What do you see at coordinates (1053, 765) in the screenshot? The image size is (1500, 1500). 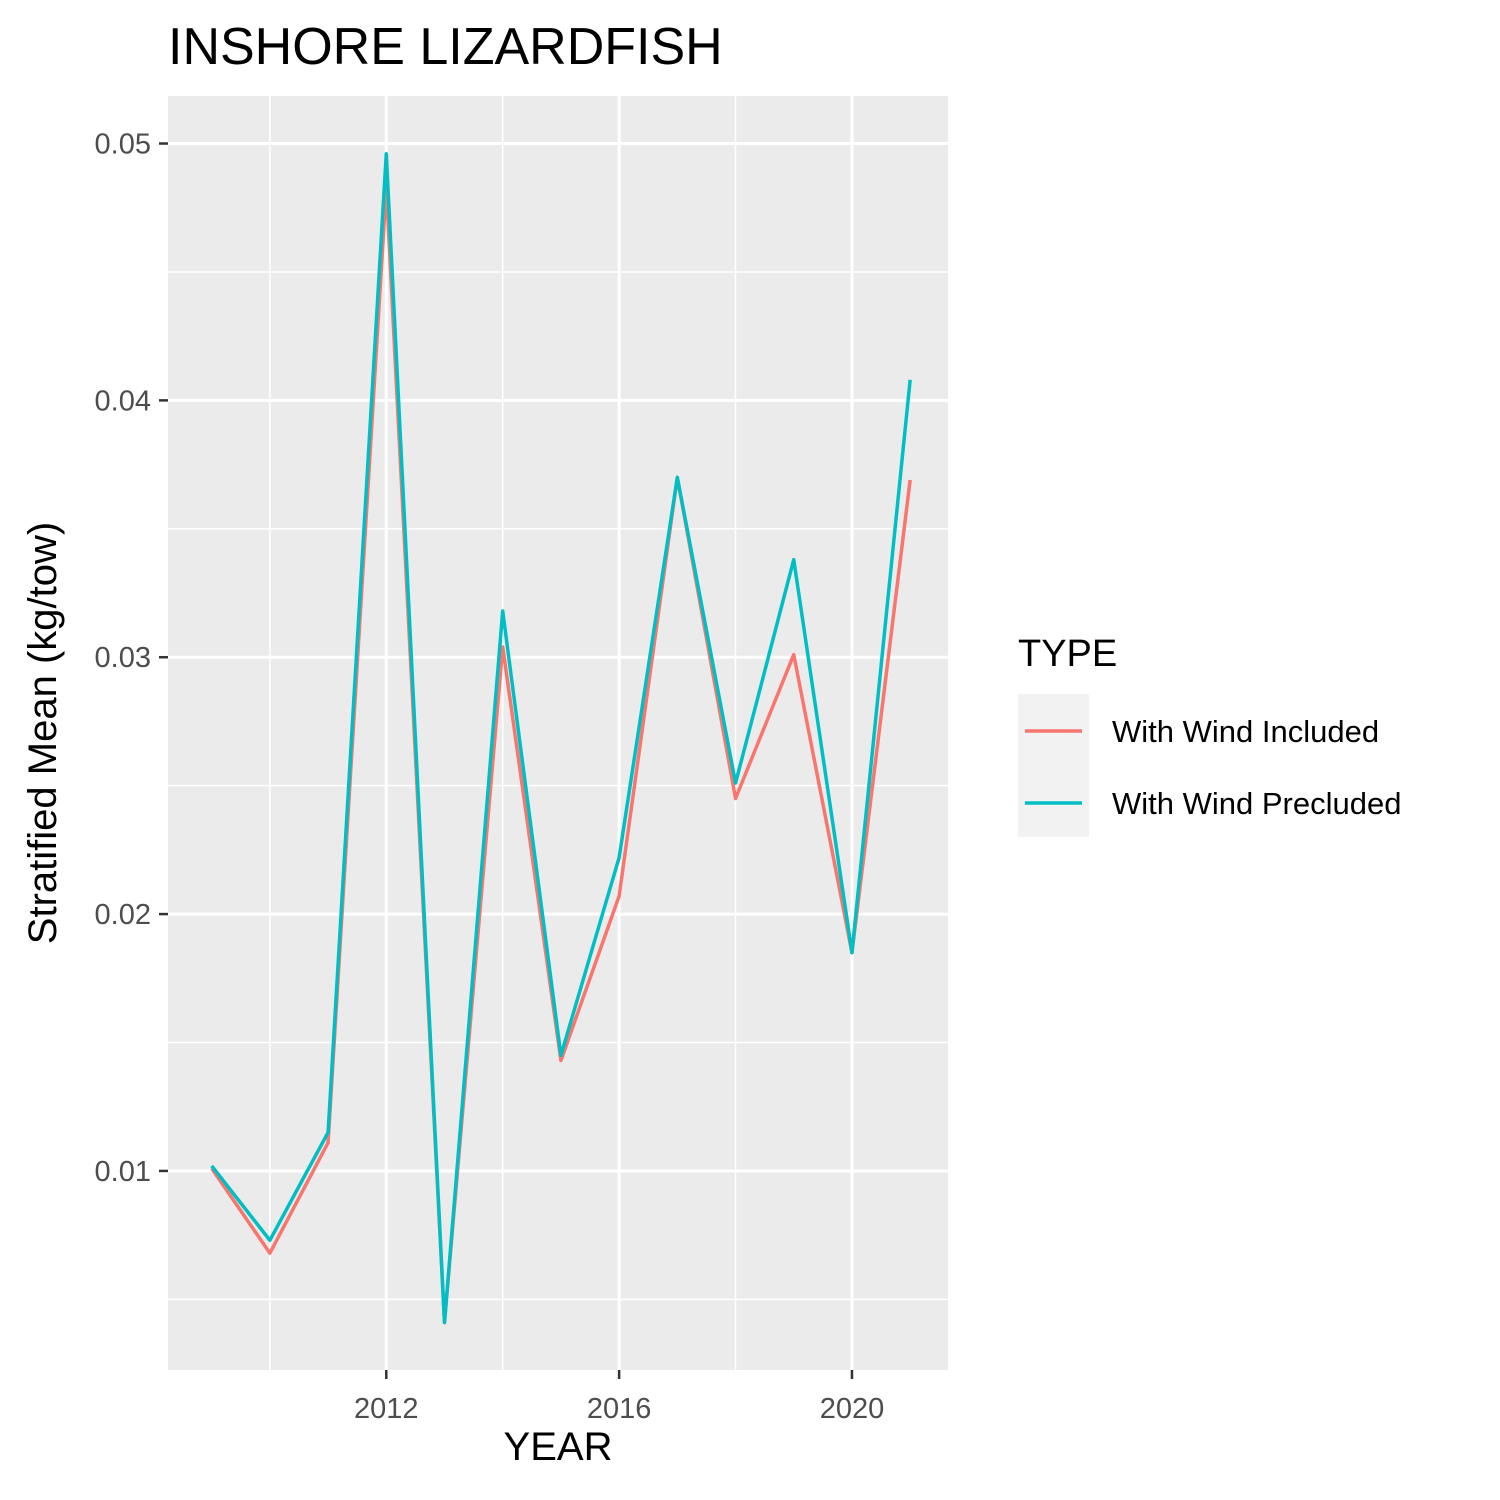 I see `legend-key-background` at bounding box center [1053, 765].